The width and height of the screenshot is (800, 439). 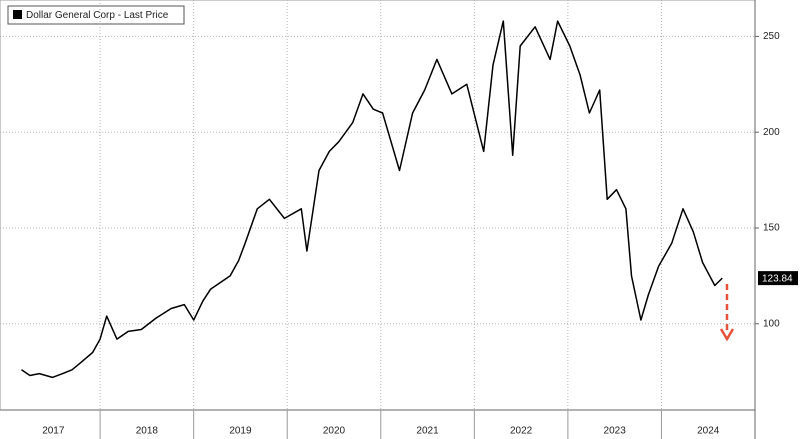 What do you see at coordinates (771, 36) in the screenshot?
I see `y-tick-label: 250` at bounding box center [771, 36].